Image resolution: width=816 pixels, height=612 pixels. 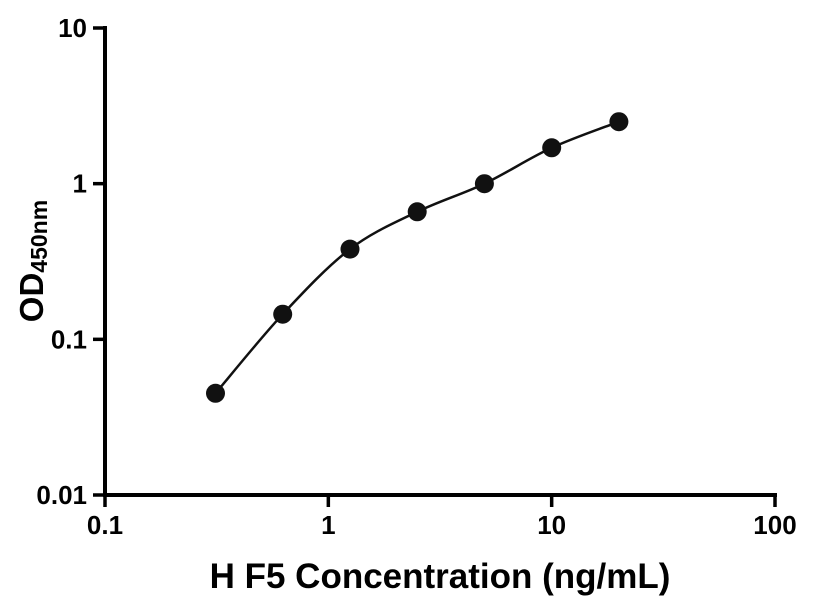 I want to click on x-tick-label: 10, so click(x=551, y=525).